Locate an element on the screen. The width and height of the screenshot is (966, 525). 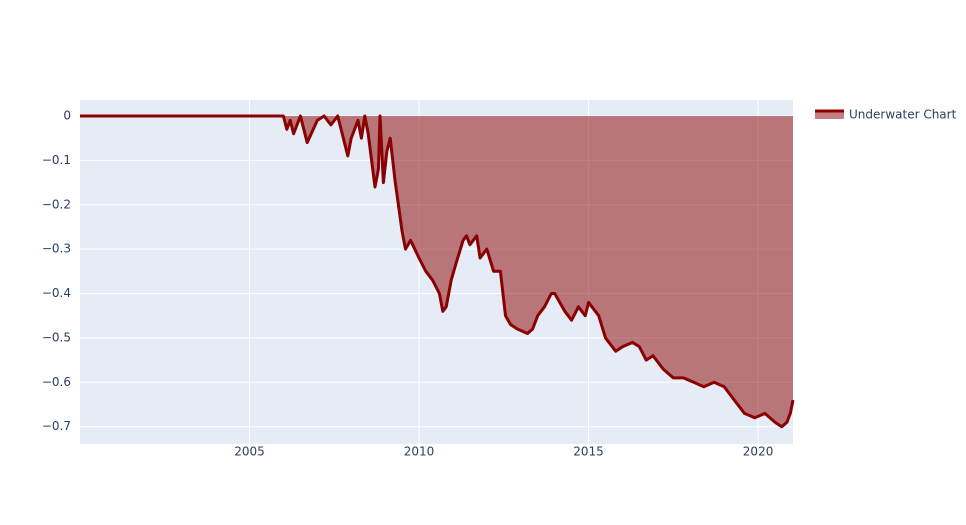
x-tick-label: 2005 is located at coordinates (249, 452).